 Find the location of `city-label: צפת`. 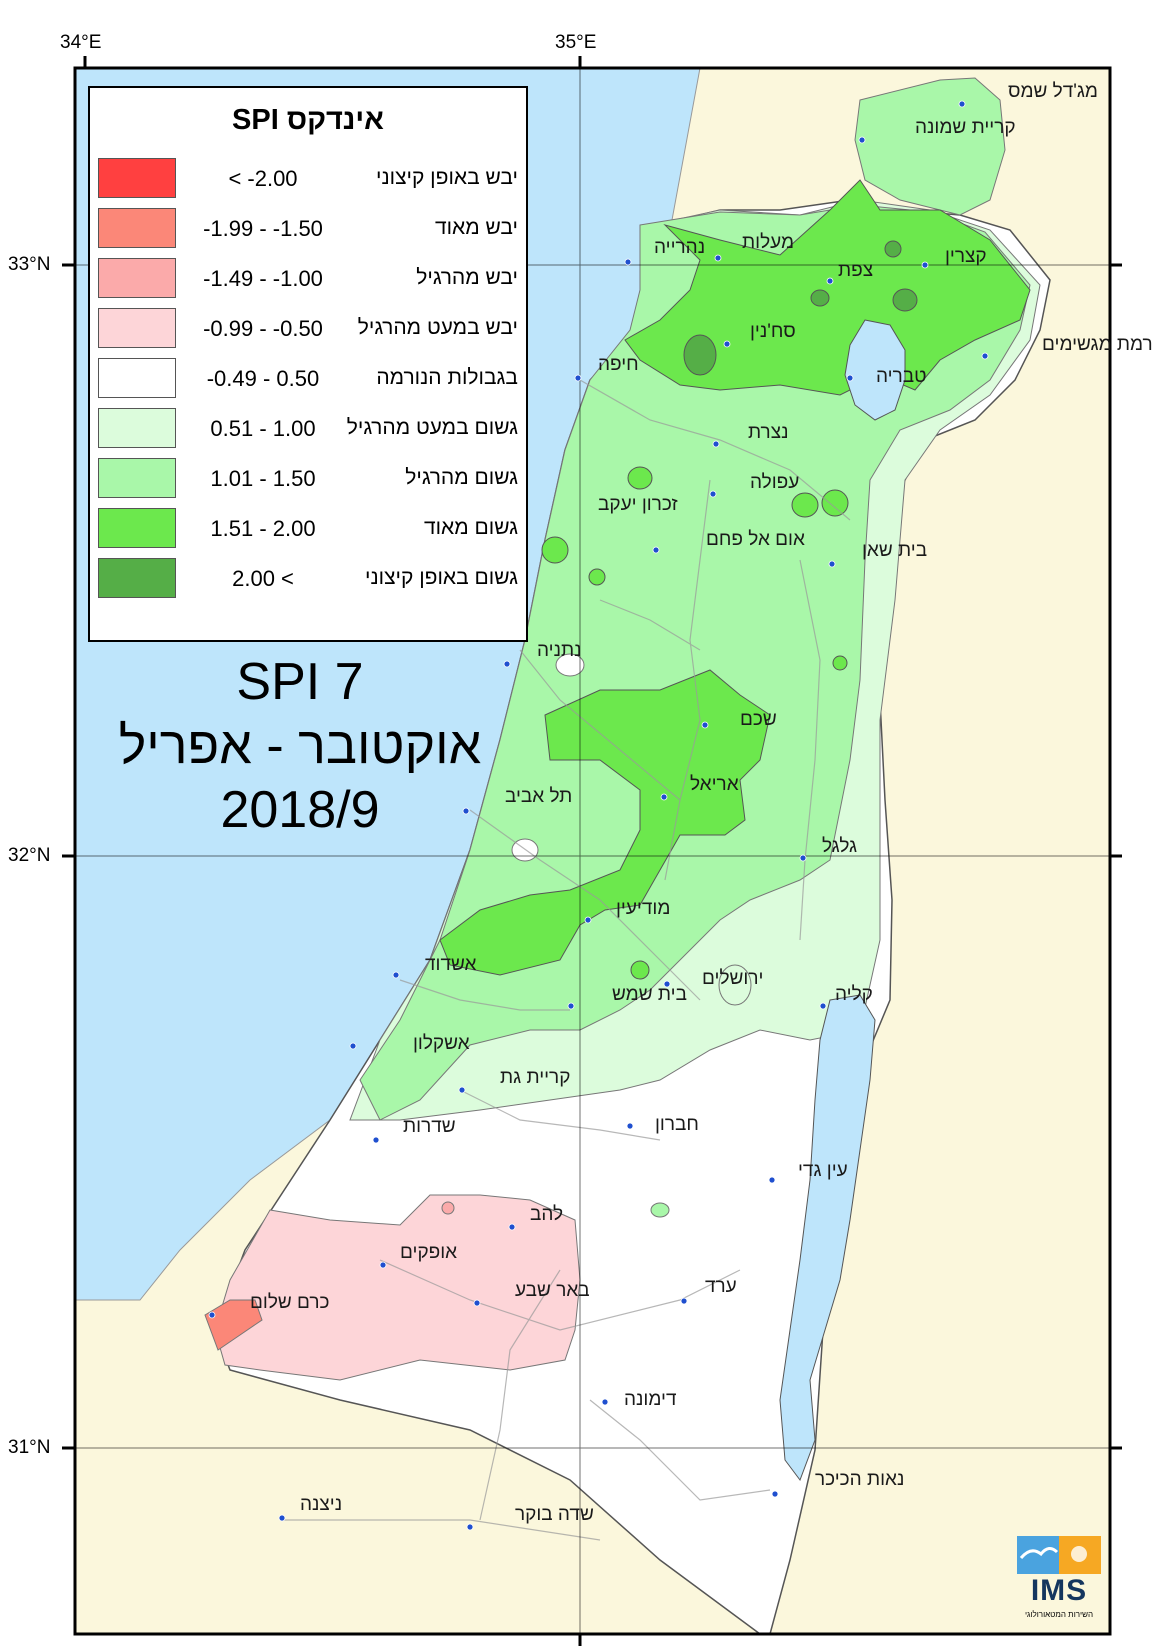

city-label: צפת is located at coordinates (855, 270).